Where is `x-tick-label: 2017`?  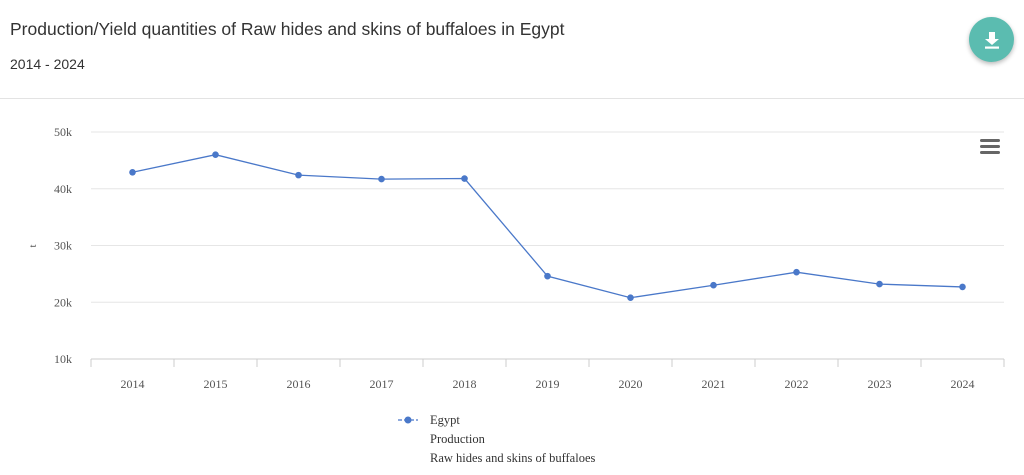
x-tick-label: 2017 is located at coordinates (382, 384).